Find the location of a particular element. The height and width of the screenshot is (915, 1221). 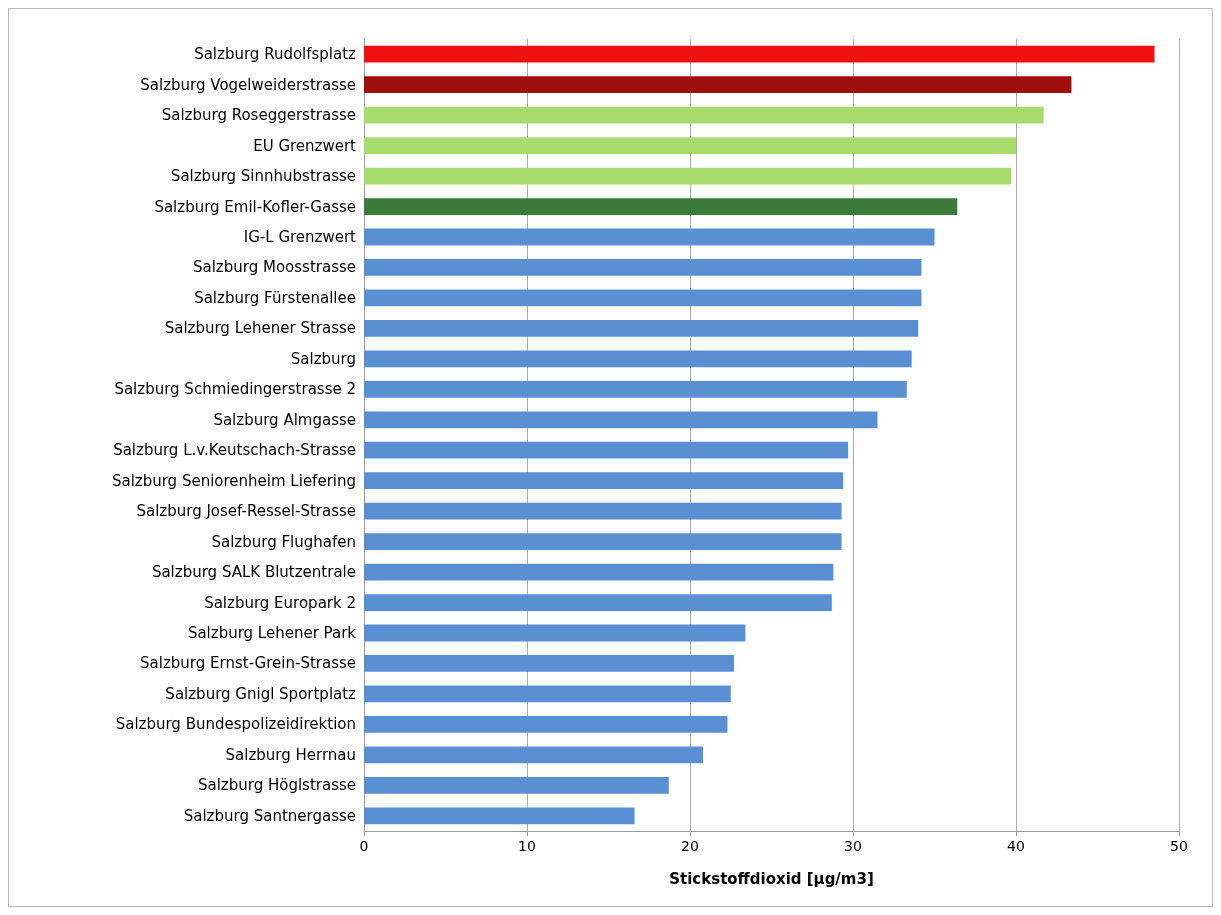

y-tick-label: Salzburg Josef-Ressel-Strasse is located at coordinates (246, 511).